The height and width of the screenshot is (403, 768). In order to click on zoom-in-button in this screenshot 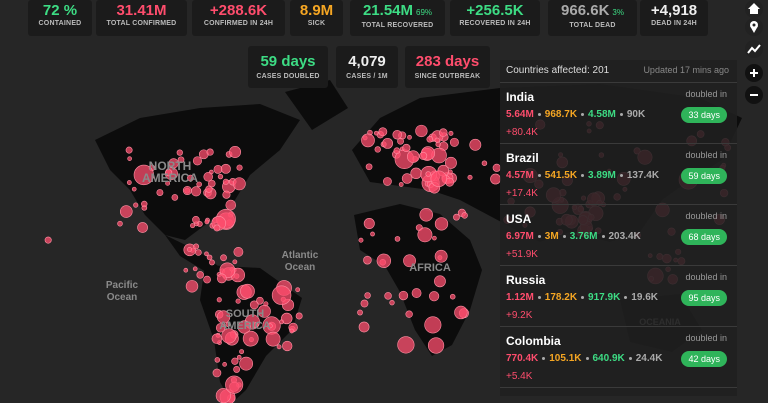, I will do `click(754, 73)`.